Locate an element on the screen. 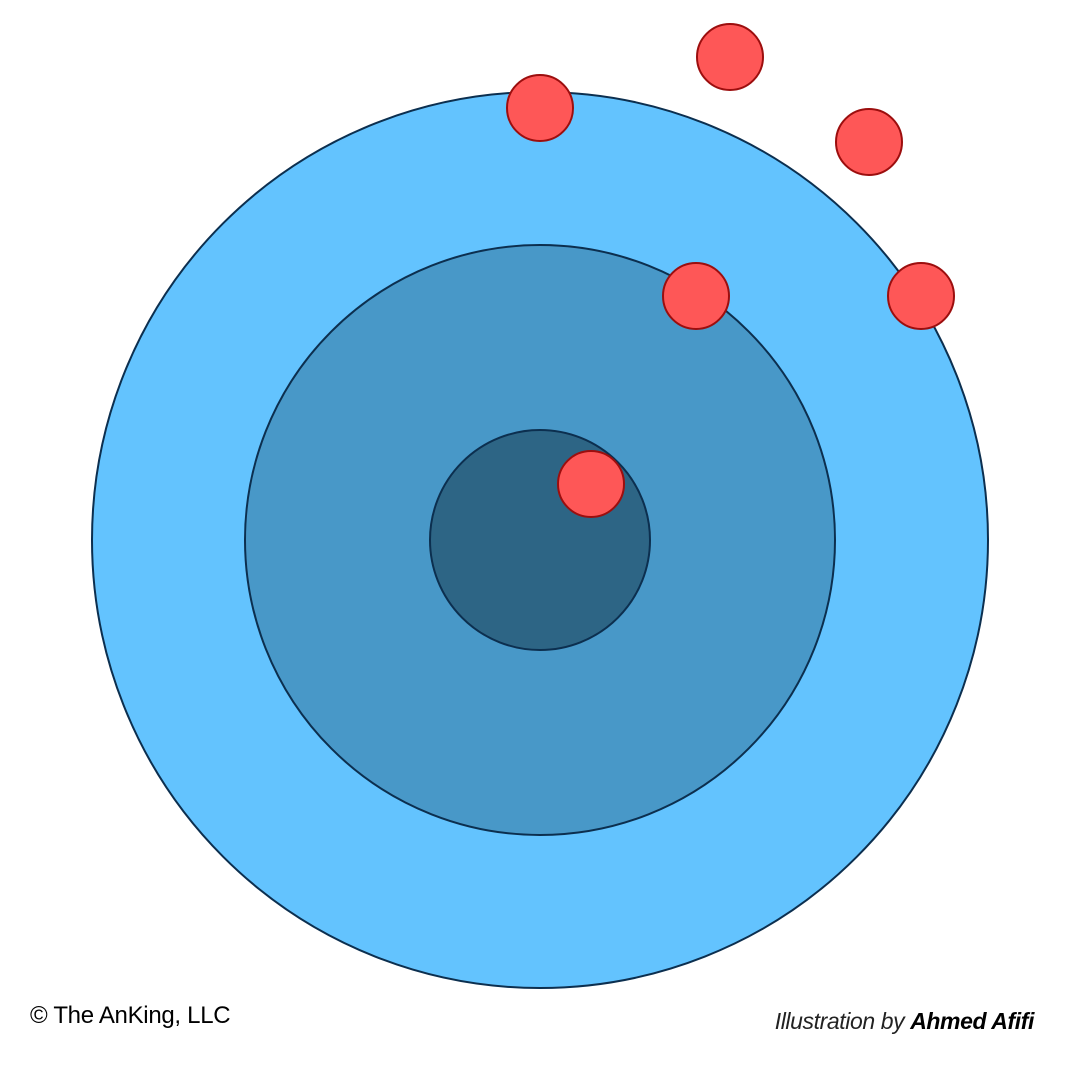 The width and height of the screenshot is (1080, 1080). particle-middle-edge is located at coordinates (696, 296).